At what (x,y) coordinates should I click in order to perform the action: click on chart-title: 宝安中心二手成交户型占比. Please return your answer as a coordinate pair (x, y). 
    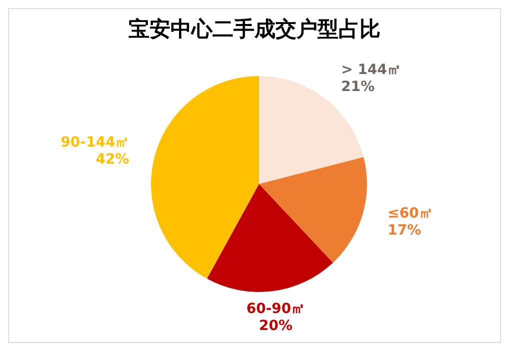
    Looking at the image, I should click on (255, 28).